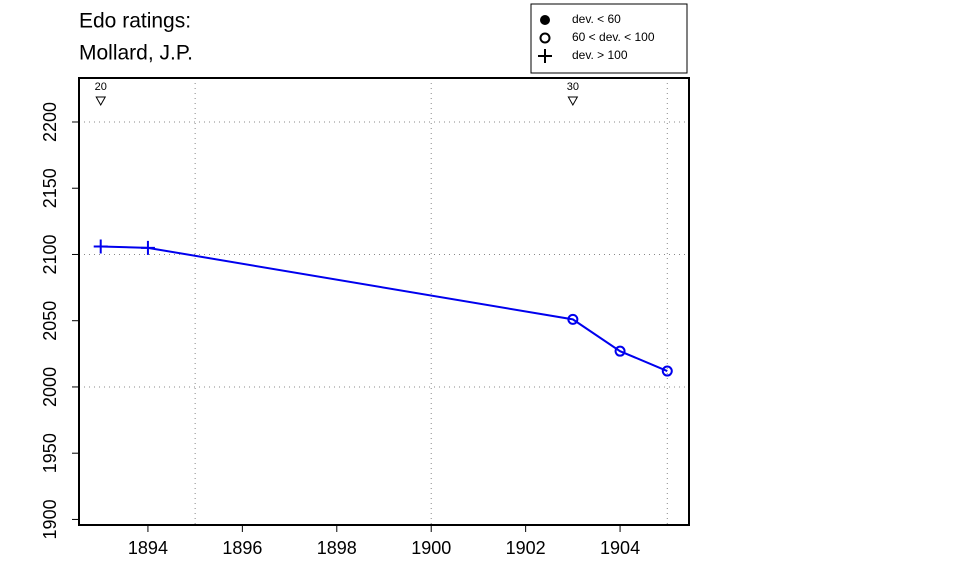 Image resolution: width=960 pixels, height=576 pixels. What do you see at coordinates (50, 122) in the screenshot?
I see `y-tick-label: 2200` at bounding box center [50, 122].